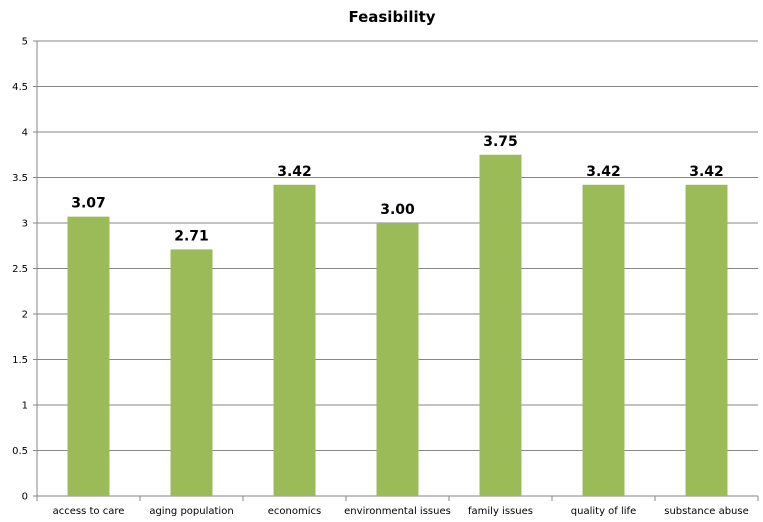 The height and width of the screenshot is (522, 763). Describe the element at coordinates (397, 359) in the screenshot. I see `bar-environmental-issues` at that location.